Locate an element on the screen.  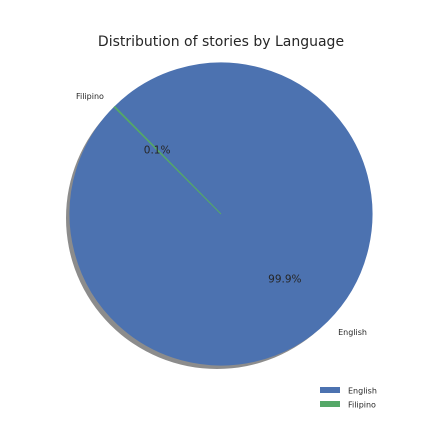
percent-label-filipino: 0.1% is located at coordinates (157, 151).